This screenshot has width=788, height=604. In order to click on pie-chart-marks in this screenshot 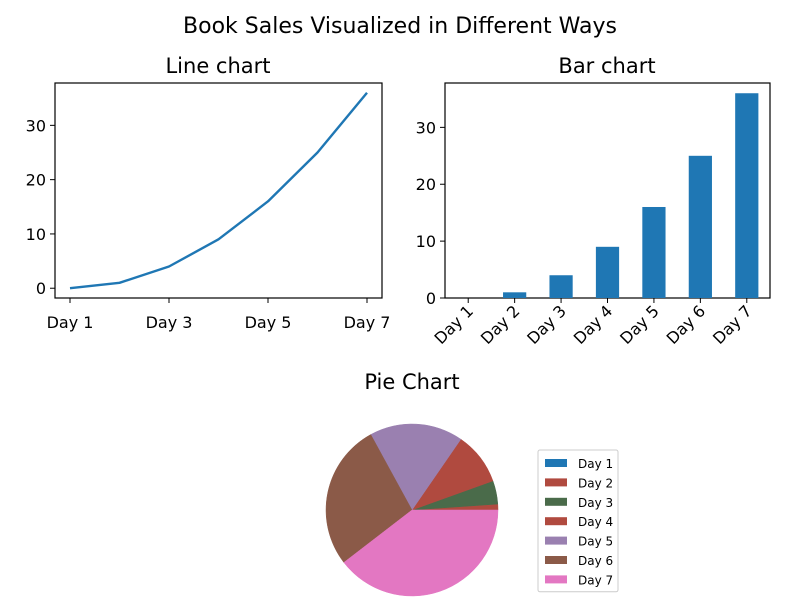, I will do `click(412, 510)`.